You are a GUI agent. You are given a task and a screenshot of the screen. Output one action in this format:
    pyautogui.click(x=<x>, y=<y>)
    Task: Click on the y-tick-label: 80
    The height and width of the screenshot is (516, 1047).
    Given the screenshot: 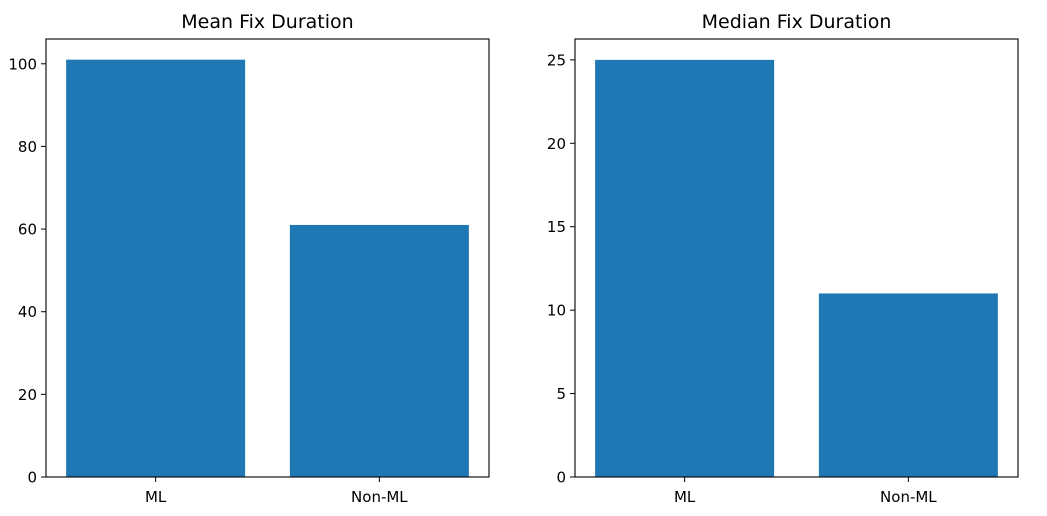 What is the action you would take?
    pyautogui.click(x=27, y=147)
    